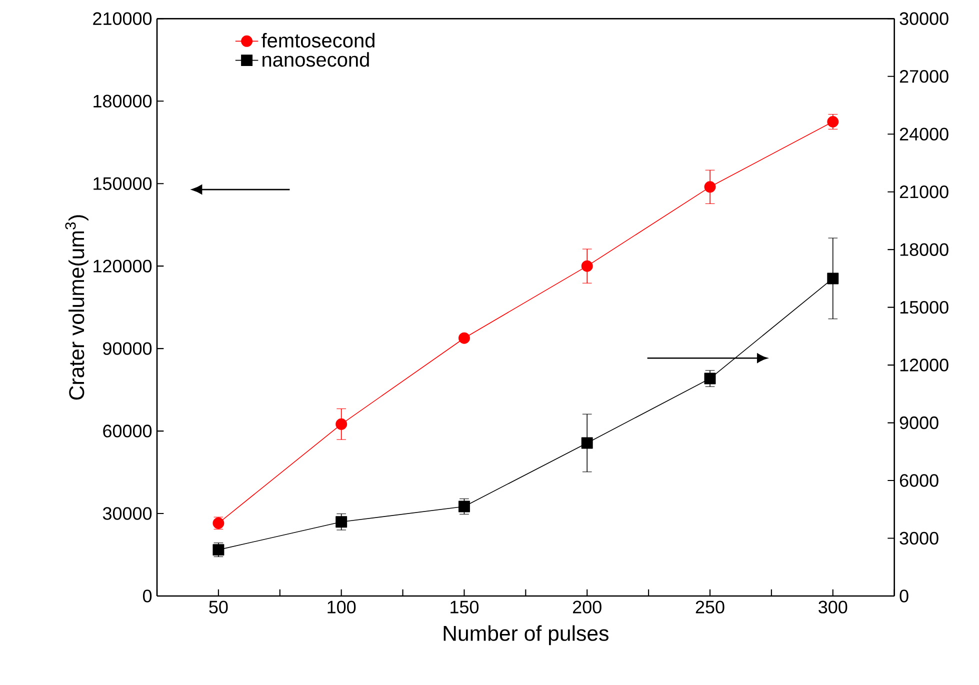 The width and height of the screenshot is (979, 685). Describe the element at coordinates (318, 40) in the screenshot. I see `legend-label: femtosecond` at that location.